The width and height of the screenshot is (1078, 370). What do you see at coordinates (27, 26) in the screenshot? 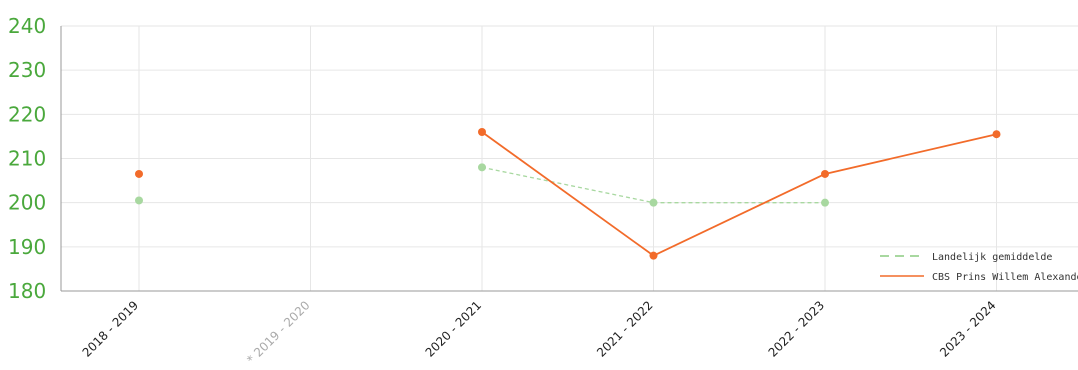
I see `y-tick-label: 240` at bounding box center [27, 26].